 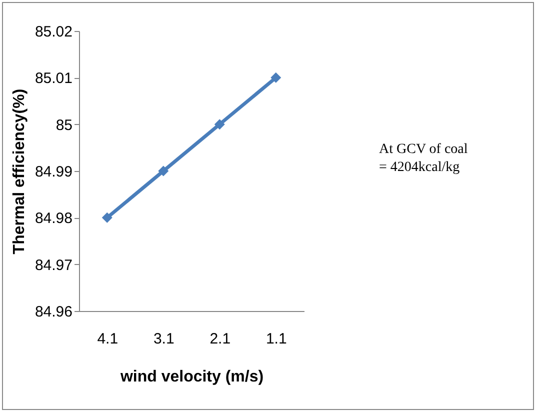 I want to click on x-axis-title: wind velocity (m/s), so click(x=191, y=377).